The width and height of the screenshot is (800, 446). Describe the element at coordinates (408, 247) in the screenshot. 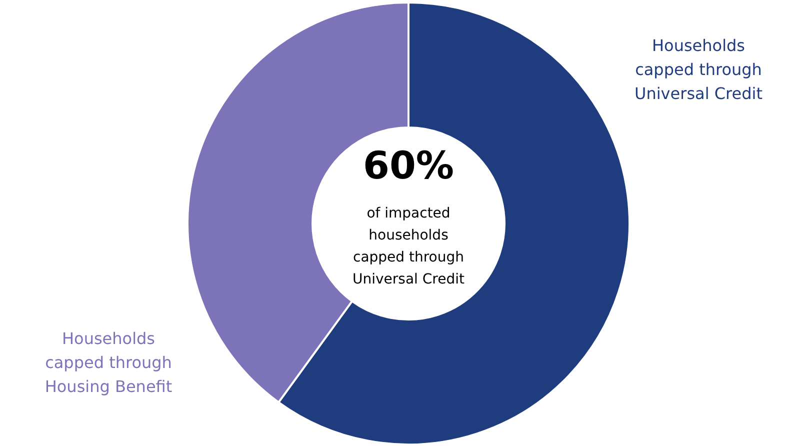

I see `text: of impacted households capped through Universal Credit` at that location.